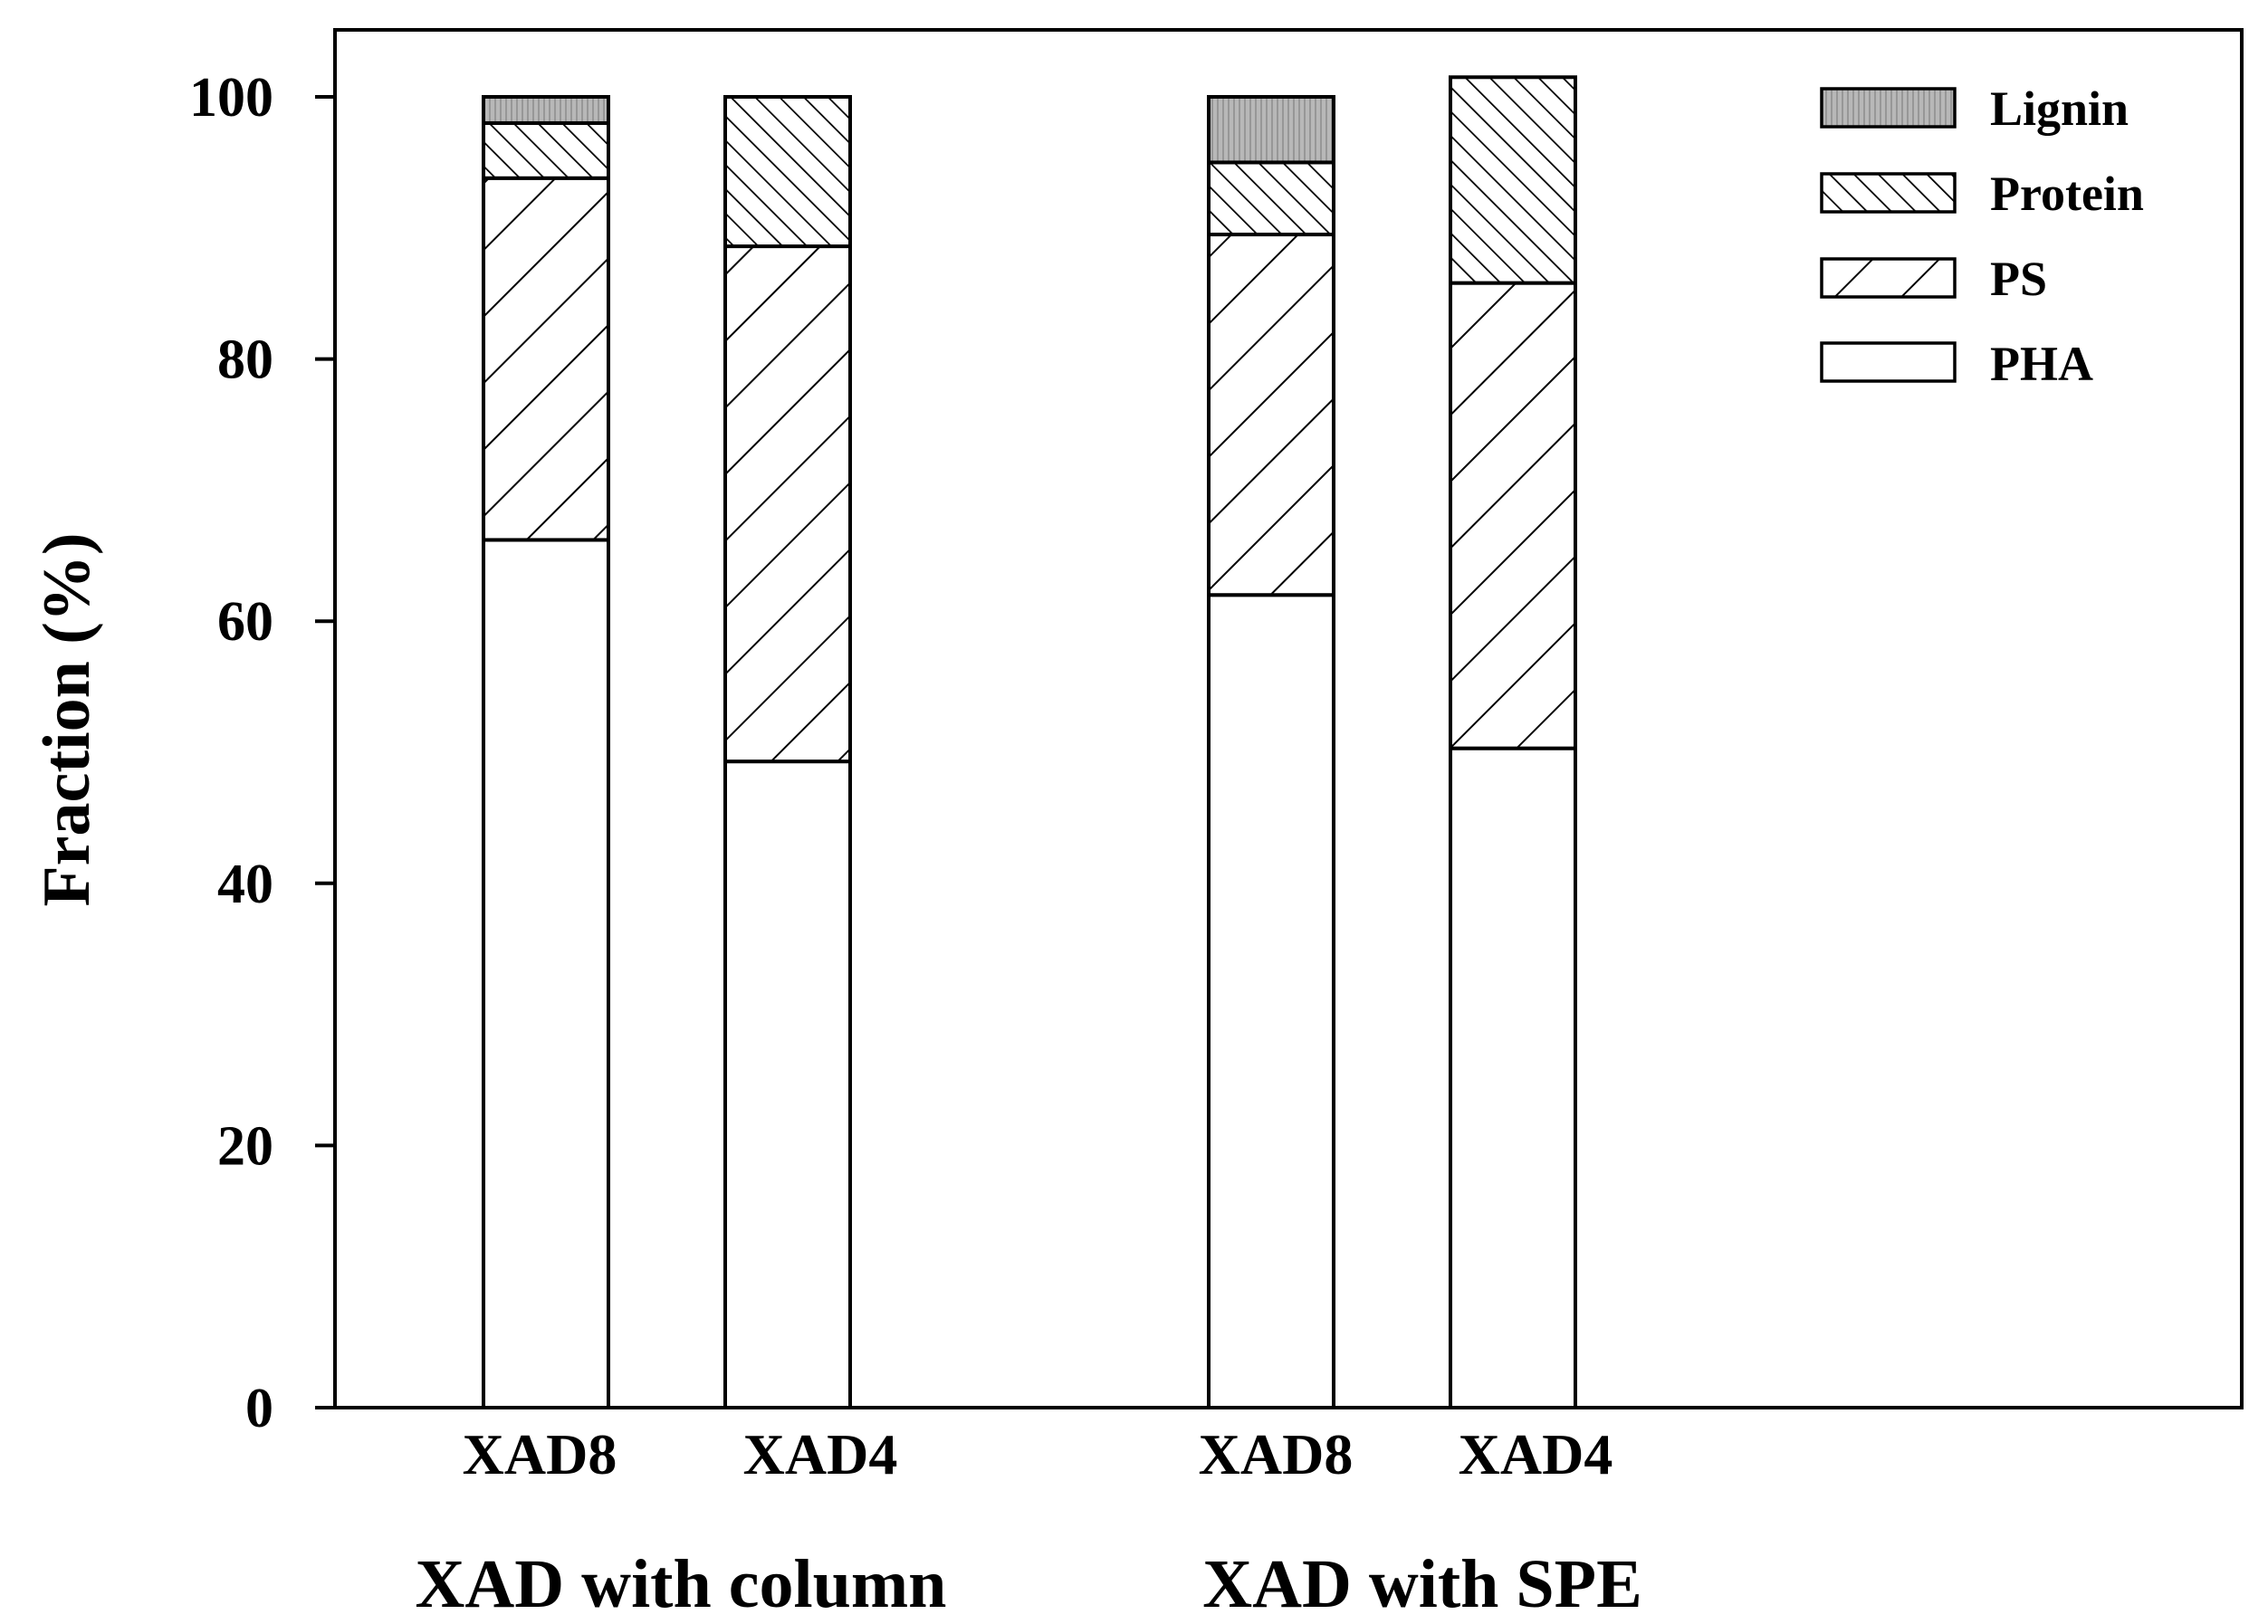 This screenshot has width=2268, height=1624. What do you see at coordinates (245, 1146) in the screenshot?
I see `y-tick-label: 20` at bounding box center [245, 1146].